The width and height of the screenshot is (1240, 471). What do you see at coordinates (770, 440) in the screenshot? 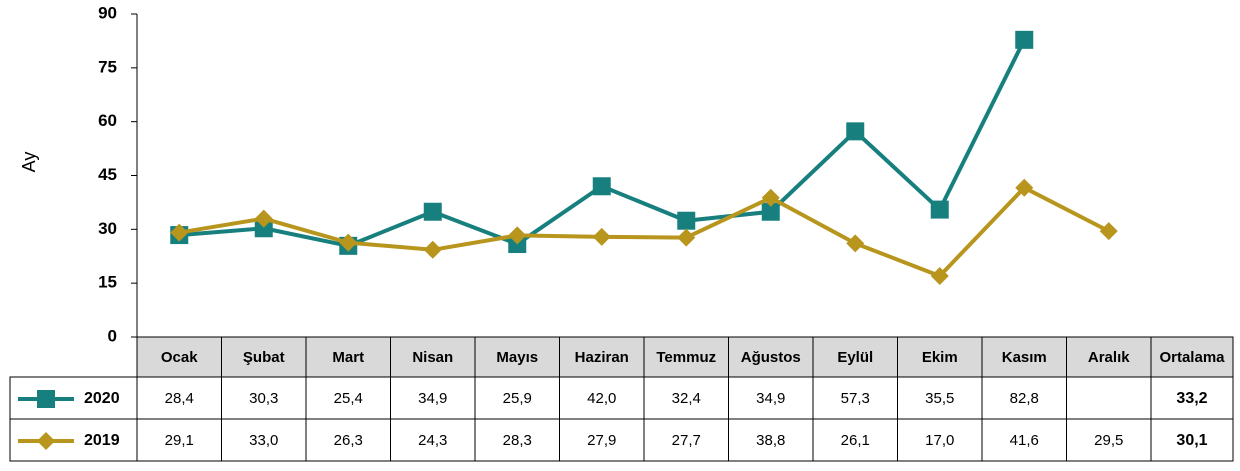
I see `table-value: 38,8` at bounding box center [770, 440].